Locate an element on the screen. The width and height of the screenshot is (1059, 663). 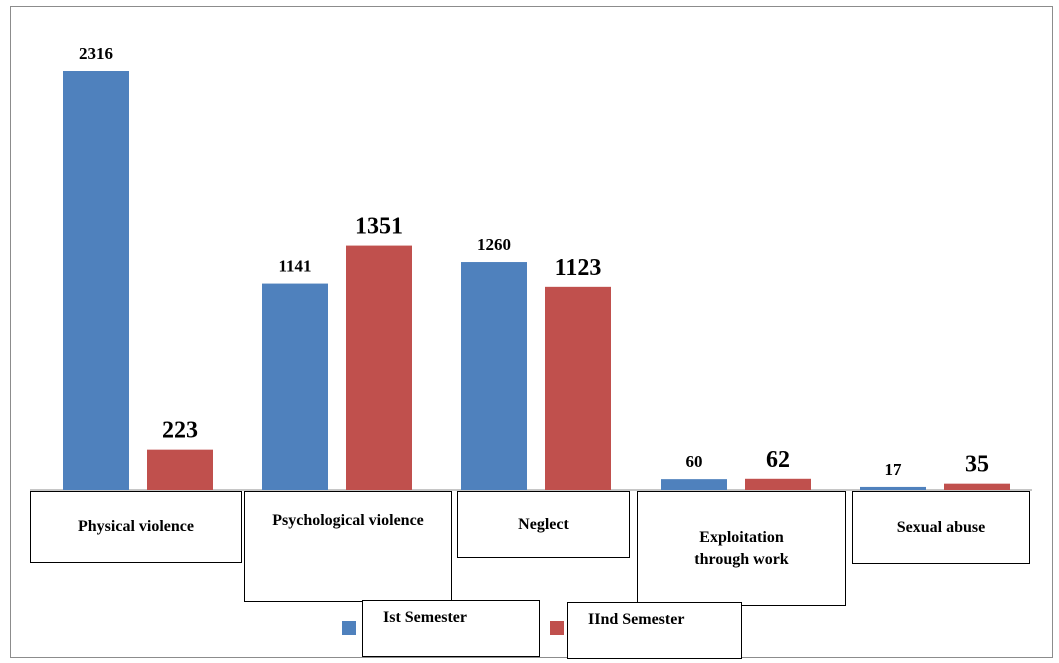
data-label-sexual-abuse-series-2: 35 is located at coordinates (977, 465).